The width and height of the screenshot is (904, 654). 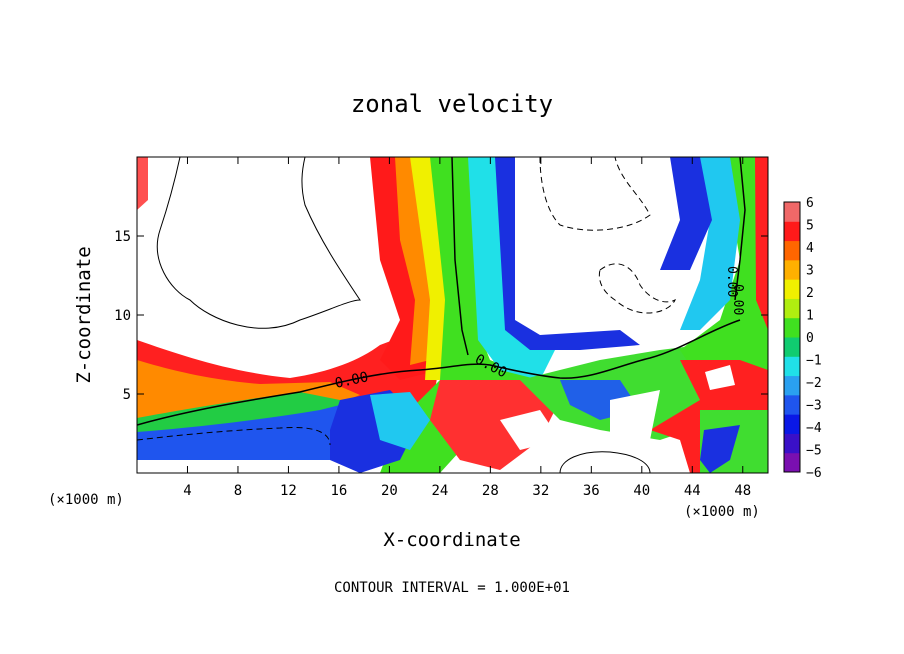 I want to click on y-axis-label: Z-coordinate, so click(x=84, y=314).